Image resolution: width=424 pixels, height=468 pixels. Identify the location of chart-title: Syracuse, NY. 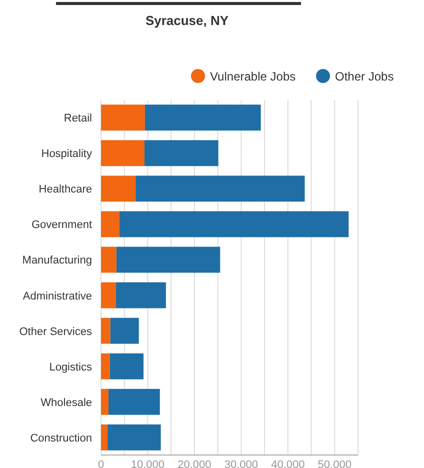
(187, 20).